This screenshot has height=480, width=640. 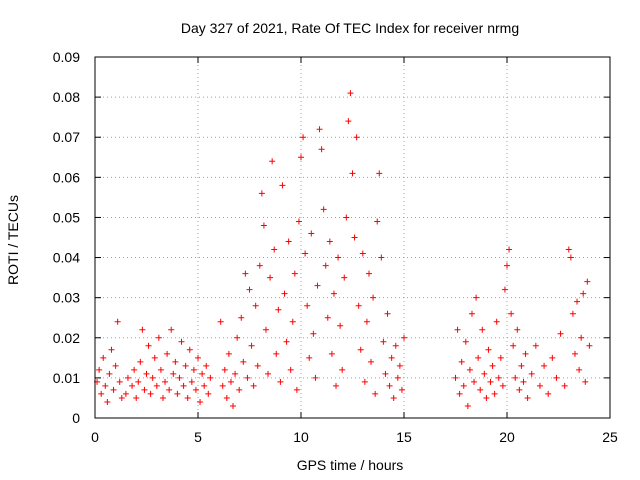 What do you see at coordinates (507, 437) in the screenshot?
I see `x-tick-label: 20` at bounding box center [507, 437].